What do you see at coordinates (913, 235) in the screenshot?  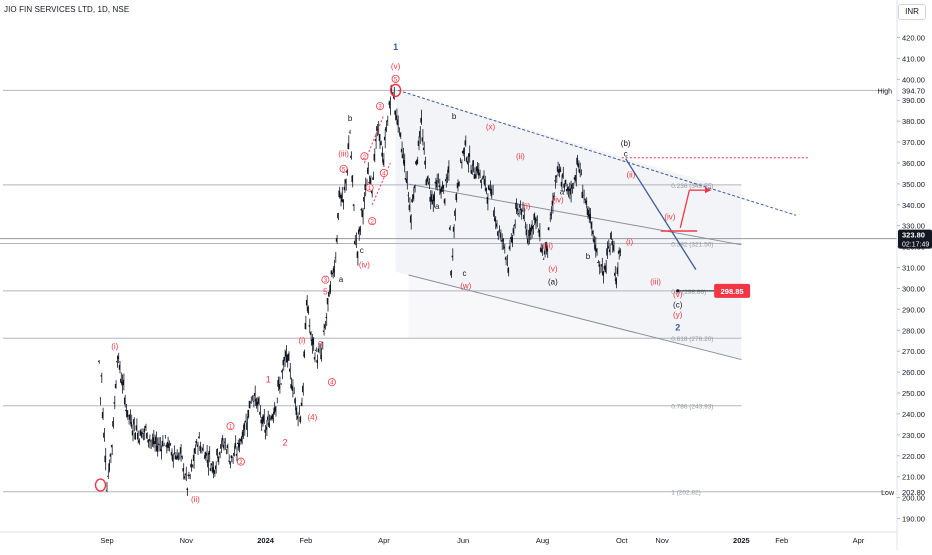 I see `current-price-value: 323.80` at bounding box center [913, 235].